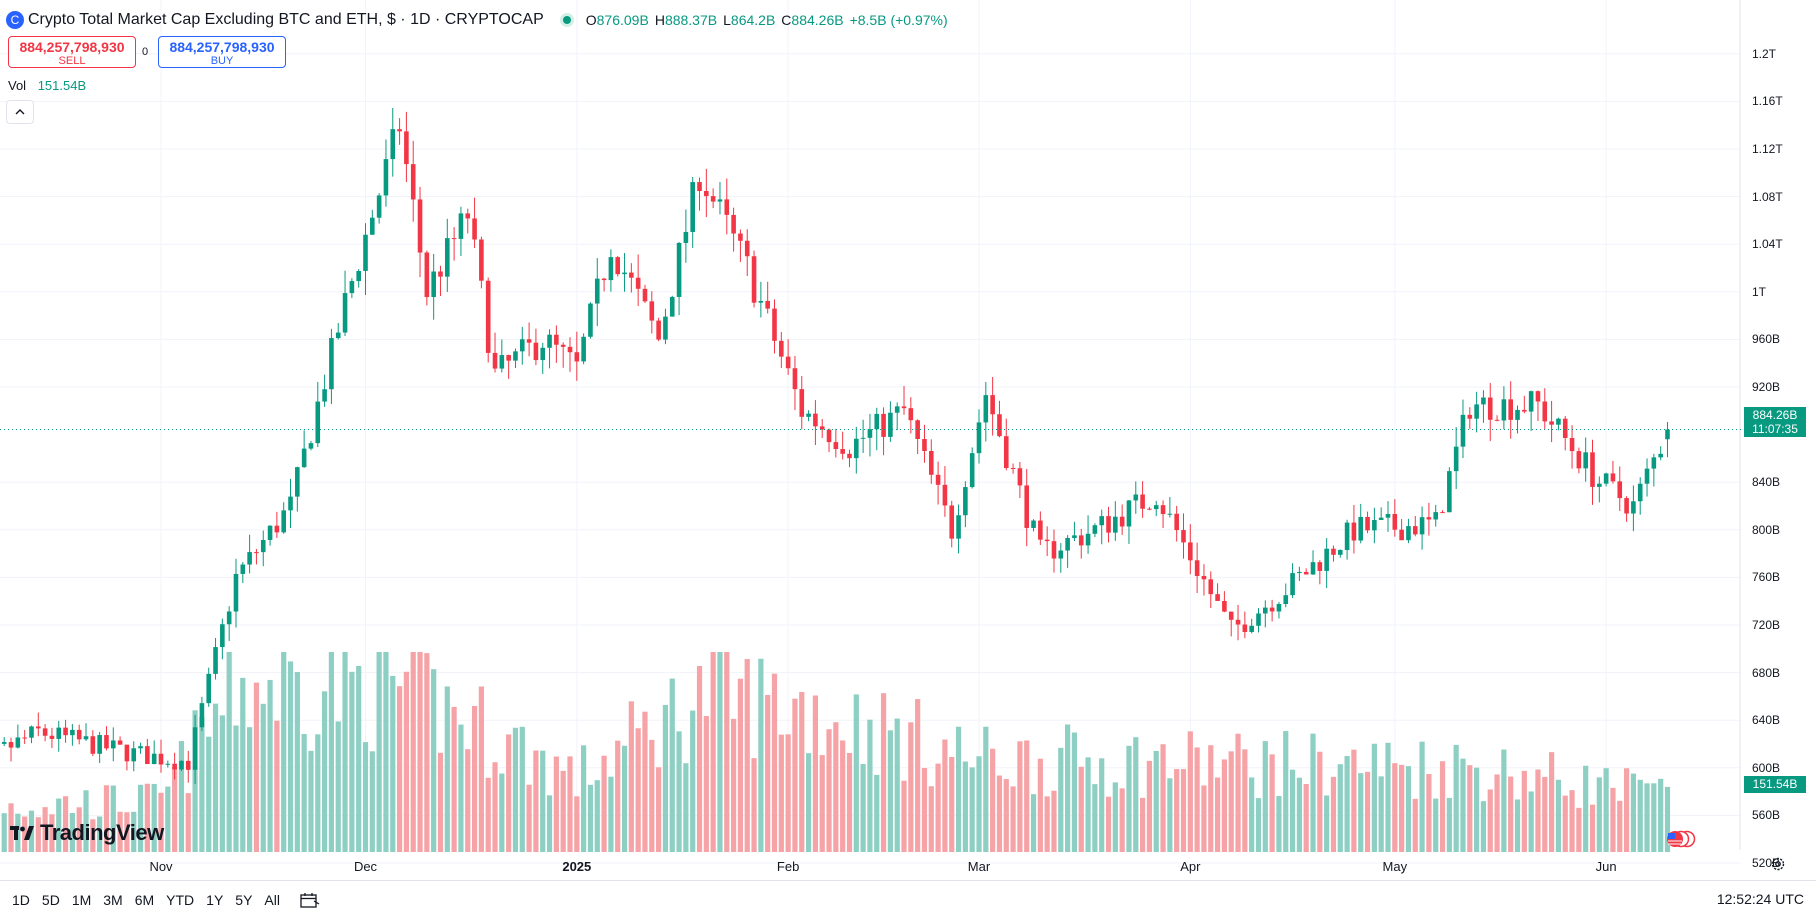 The width and height of the screenshot is (1816, 918). What do you see at coordinates (1778, 864) in the screenshot?
I see `settings-gear-icon` at bounding box center [1778, 864].